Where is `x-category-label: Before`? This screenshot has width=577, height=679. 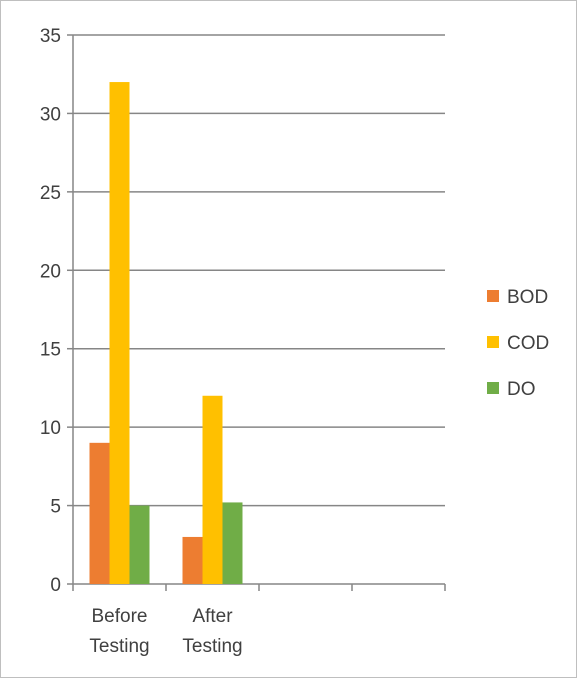
x-category-label: Before is located at coordinates (120, 616).